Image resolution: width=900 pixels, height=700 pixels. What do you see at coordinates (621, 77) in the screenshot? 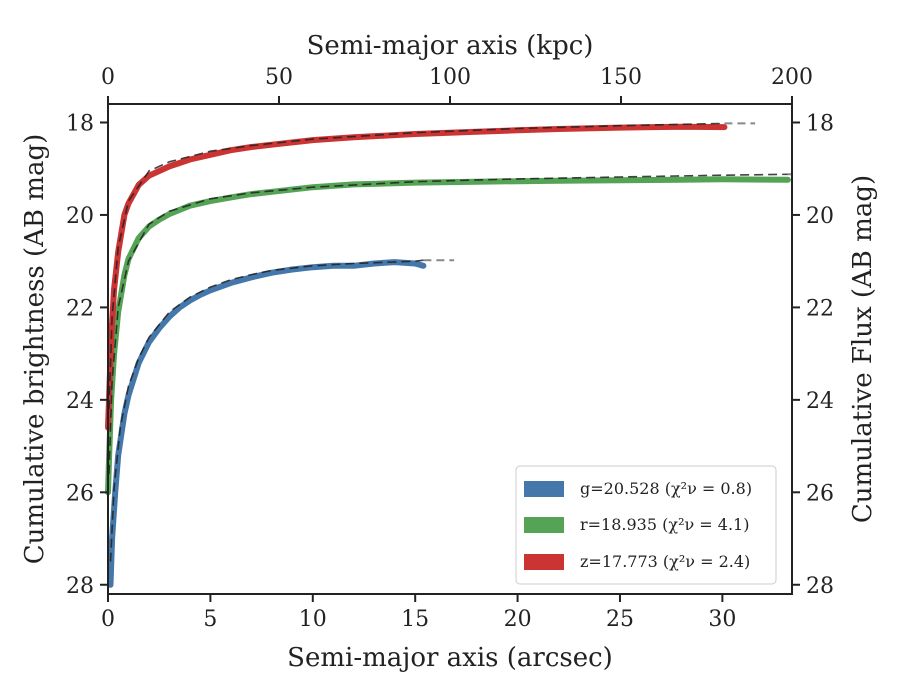
I see `top-x-tick-label-150: 150` at bounding box center [621, 77].